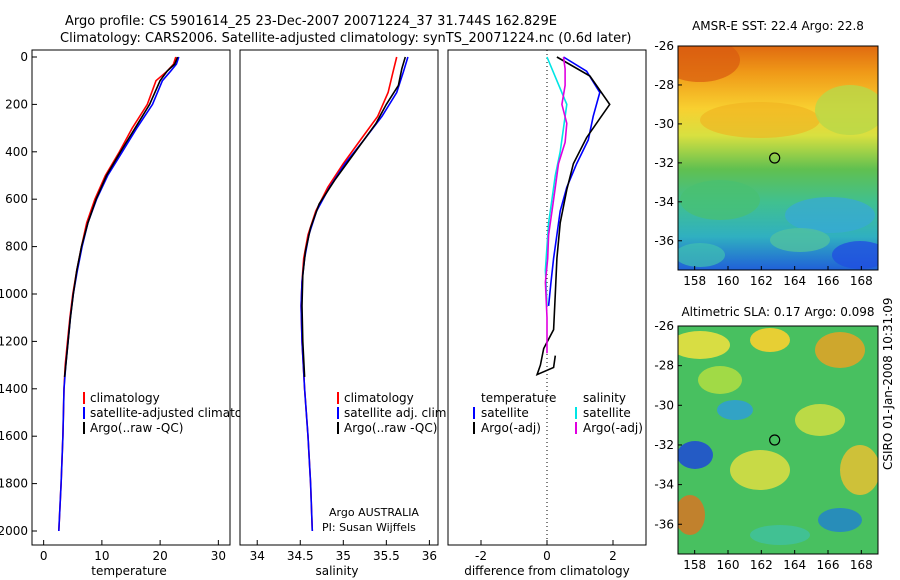 This screenshot has width=900, height=580. Describe the element at coordinates (397, 413) in the screenshot. I see `legend-satellite-adj: satellite adj. clim.` at that location.